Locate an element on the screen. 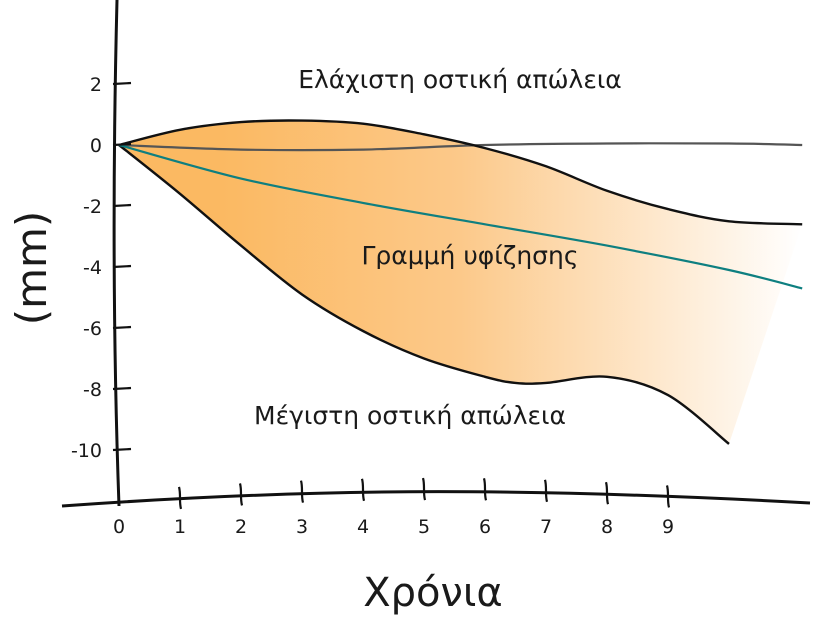 The image size is (827, 629). x-tick-label: 0 is located at coordinates (119, 527).